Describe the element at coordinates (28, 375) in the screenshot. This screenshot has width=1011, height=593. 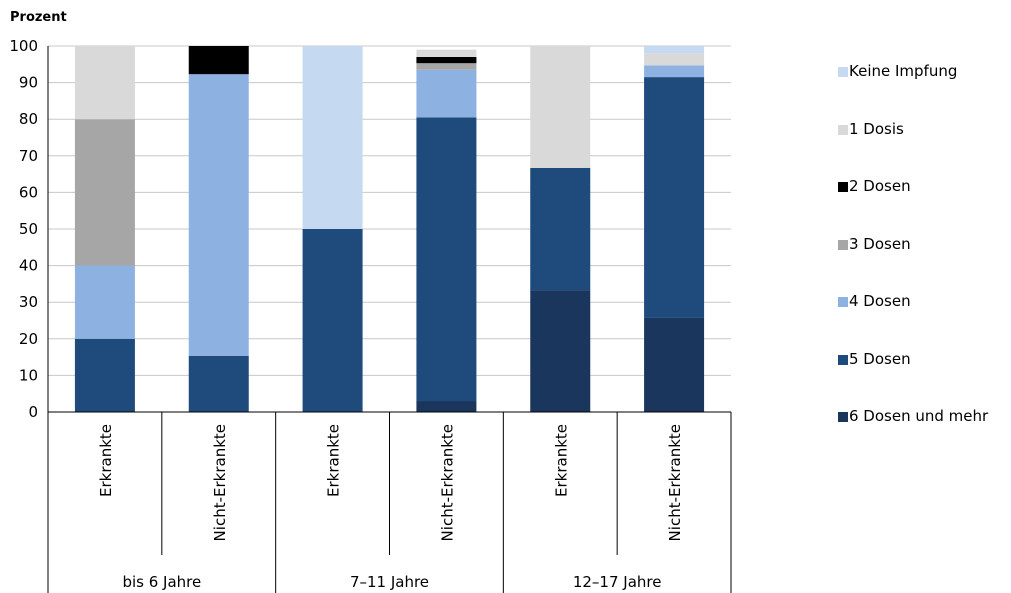
I see `y-tick-label: 10` at that location.